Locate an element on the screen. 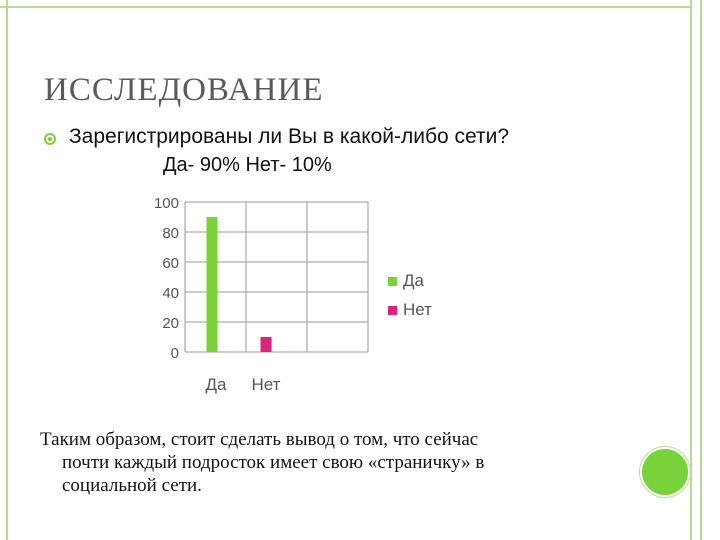 The image size is (720, 540). survey-answer: Да- 90% Нет- 10% is located at coordinates (247, 165).